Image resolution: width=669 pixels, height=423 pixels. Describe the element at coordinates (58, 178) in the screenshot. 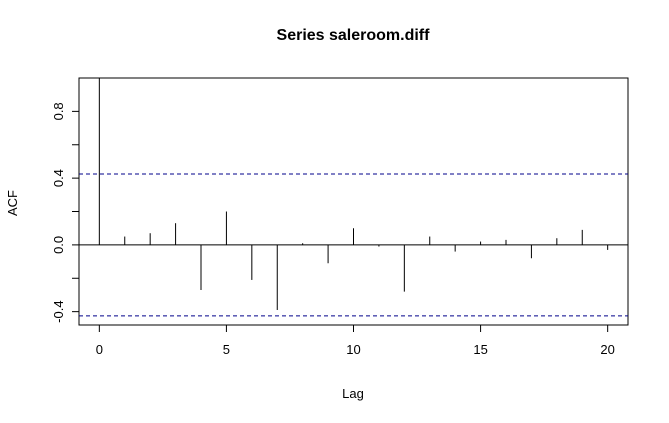

I see `y-tick-label: 0.4` at that location.